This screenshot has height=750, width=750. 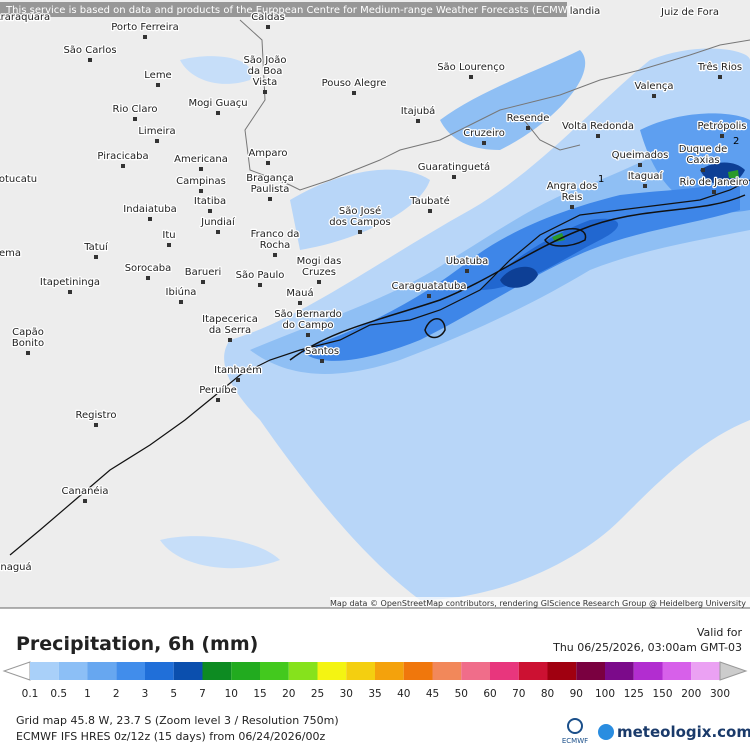 I want to click on city-label: São Bernardo, so click(x=308, y=314).